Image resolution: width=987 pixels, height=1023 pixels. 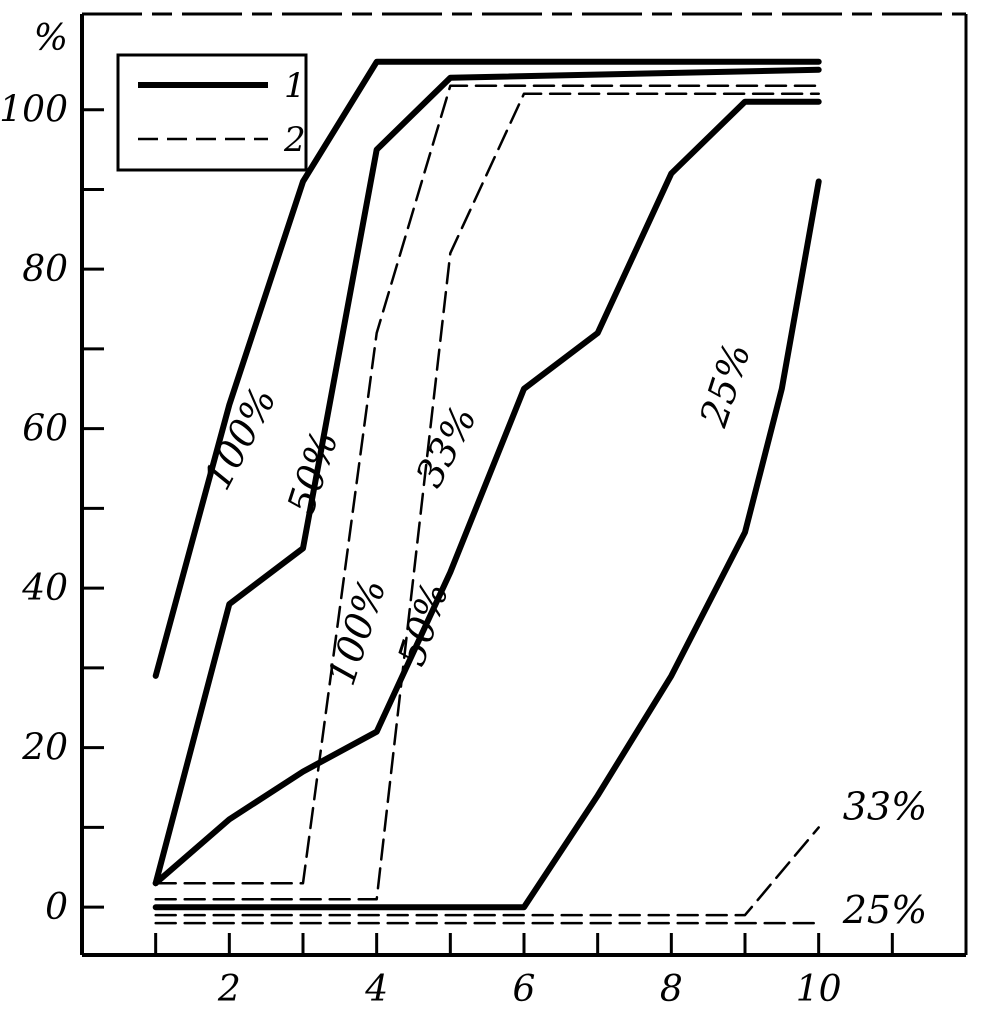 I want to click on y-tick-label: 100, so click(x=34, y=110).